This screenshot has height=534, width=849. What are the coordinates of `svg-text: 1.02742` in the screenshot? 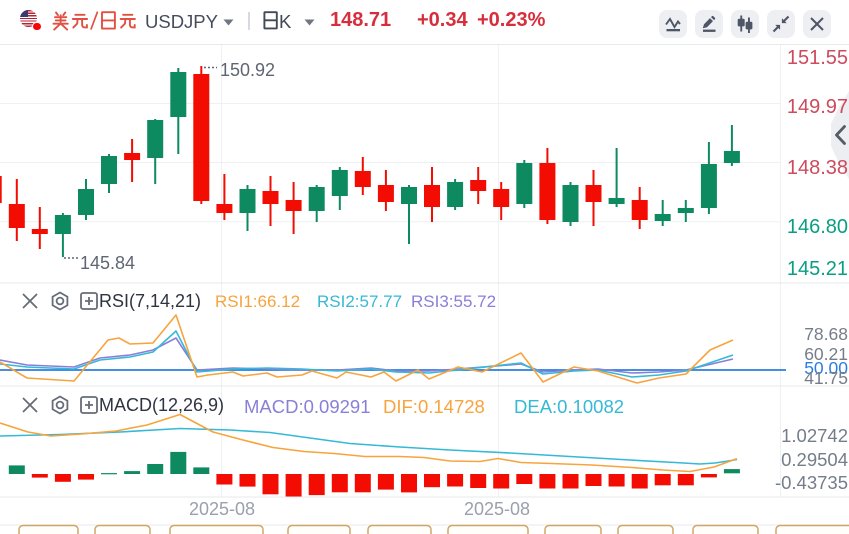 It's located at (814, 435).